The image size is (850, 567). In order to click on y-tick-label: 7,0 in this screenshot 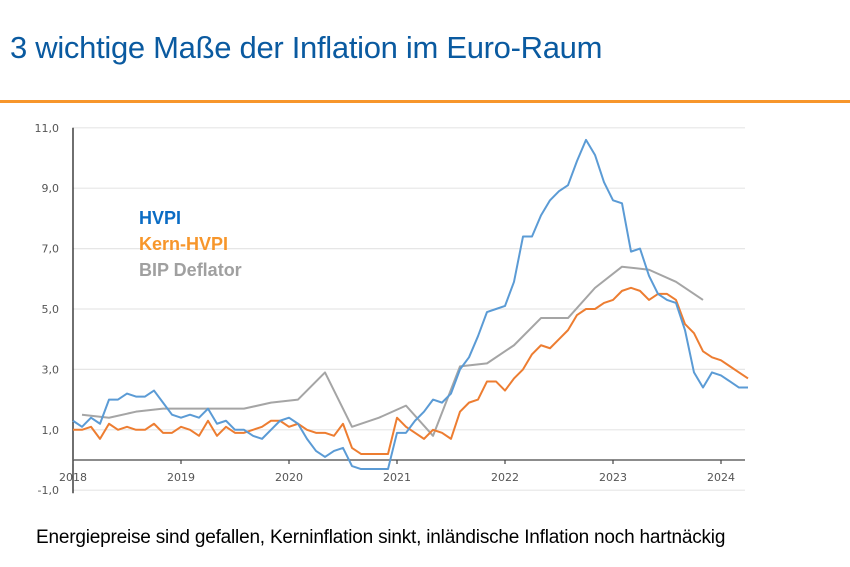, I will do `click(51, 249)`.